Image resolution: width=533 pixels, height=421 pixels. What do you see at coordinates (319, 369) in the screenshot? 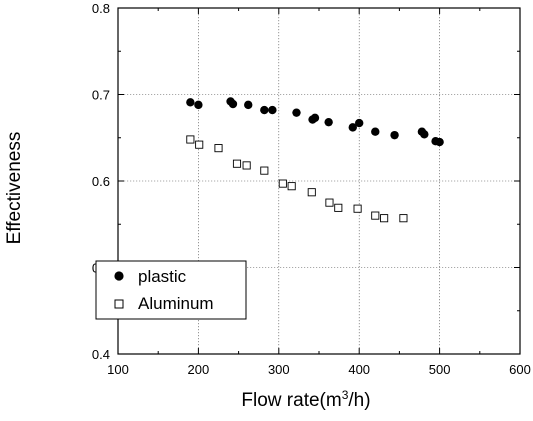
I see `x-tick-labels: 100 200 300 400 500 600` at bounding box center [319, 369].